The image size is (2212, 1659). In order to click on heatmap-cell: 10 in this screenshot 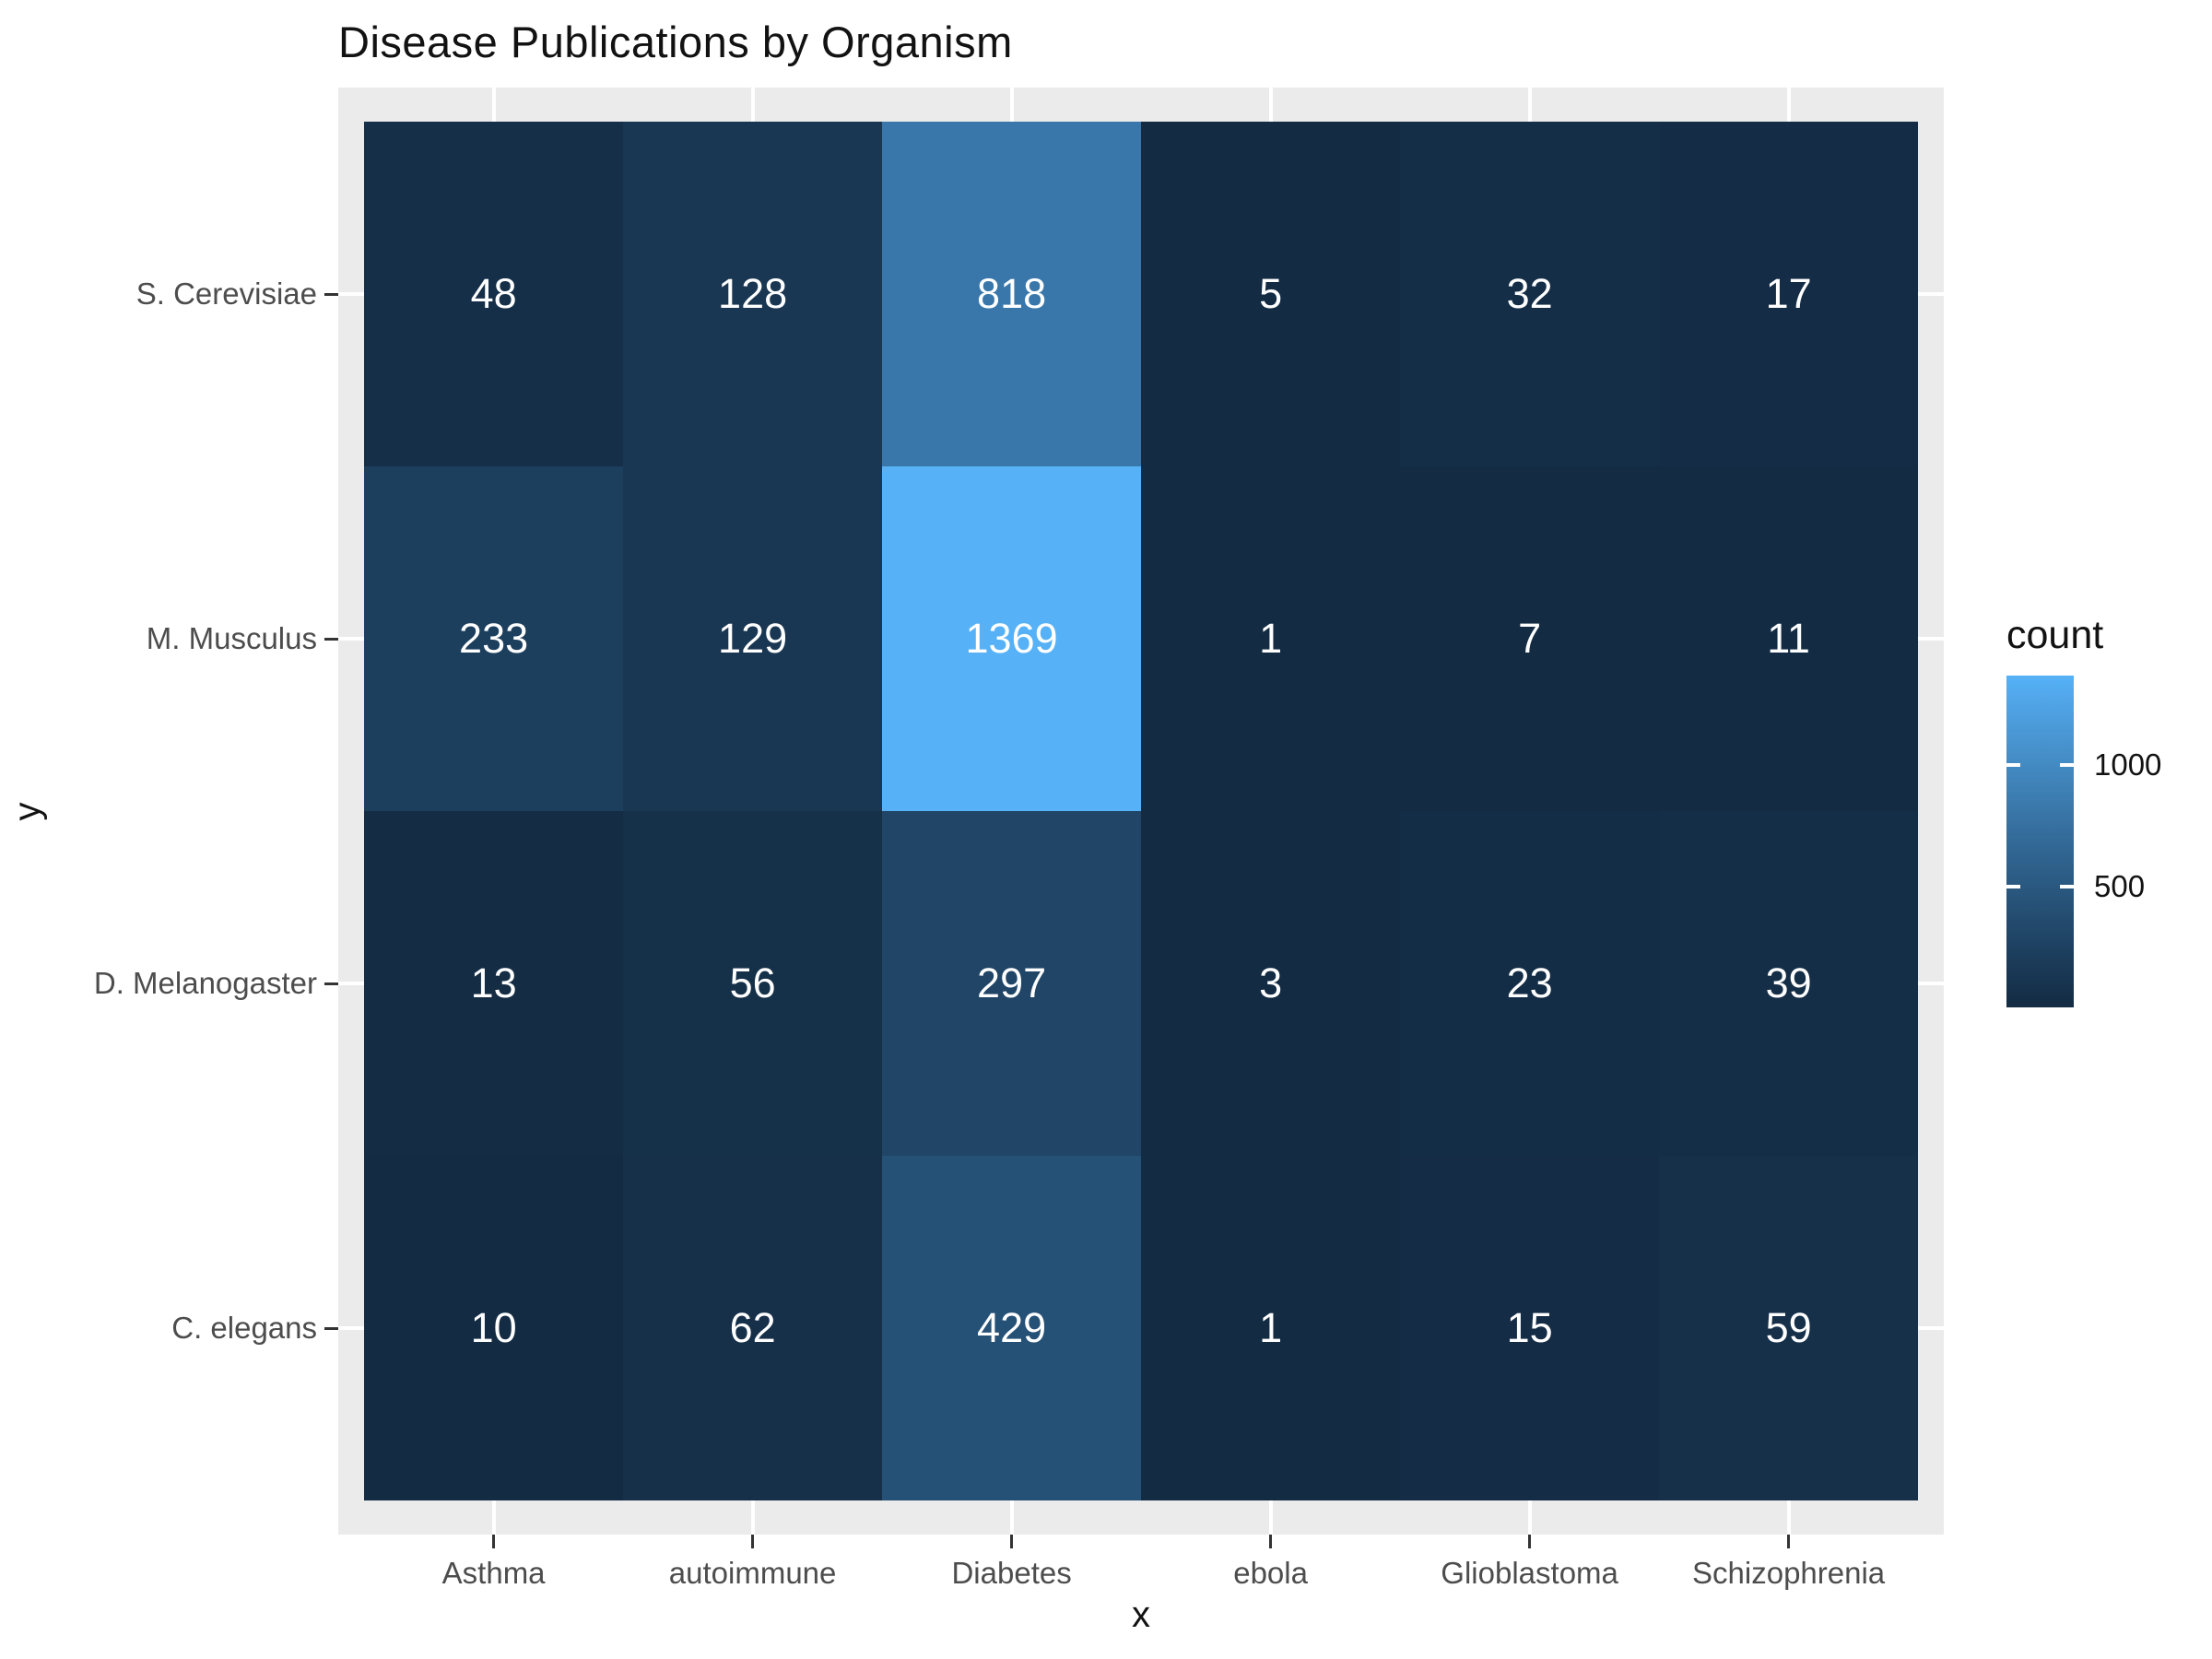, I will do `click(494, 1328)`.